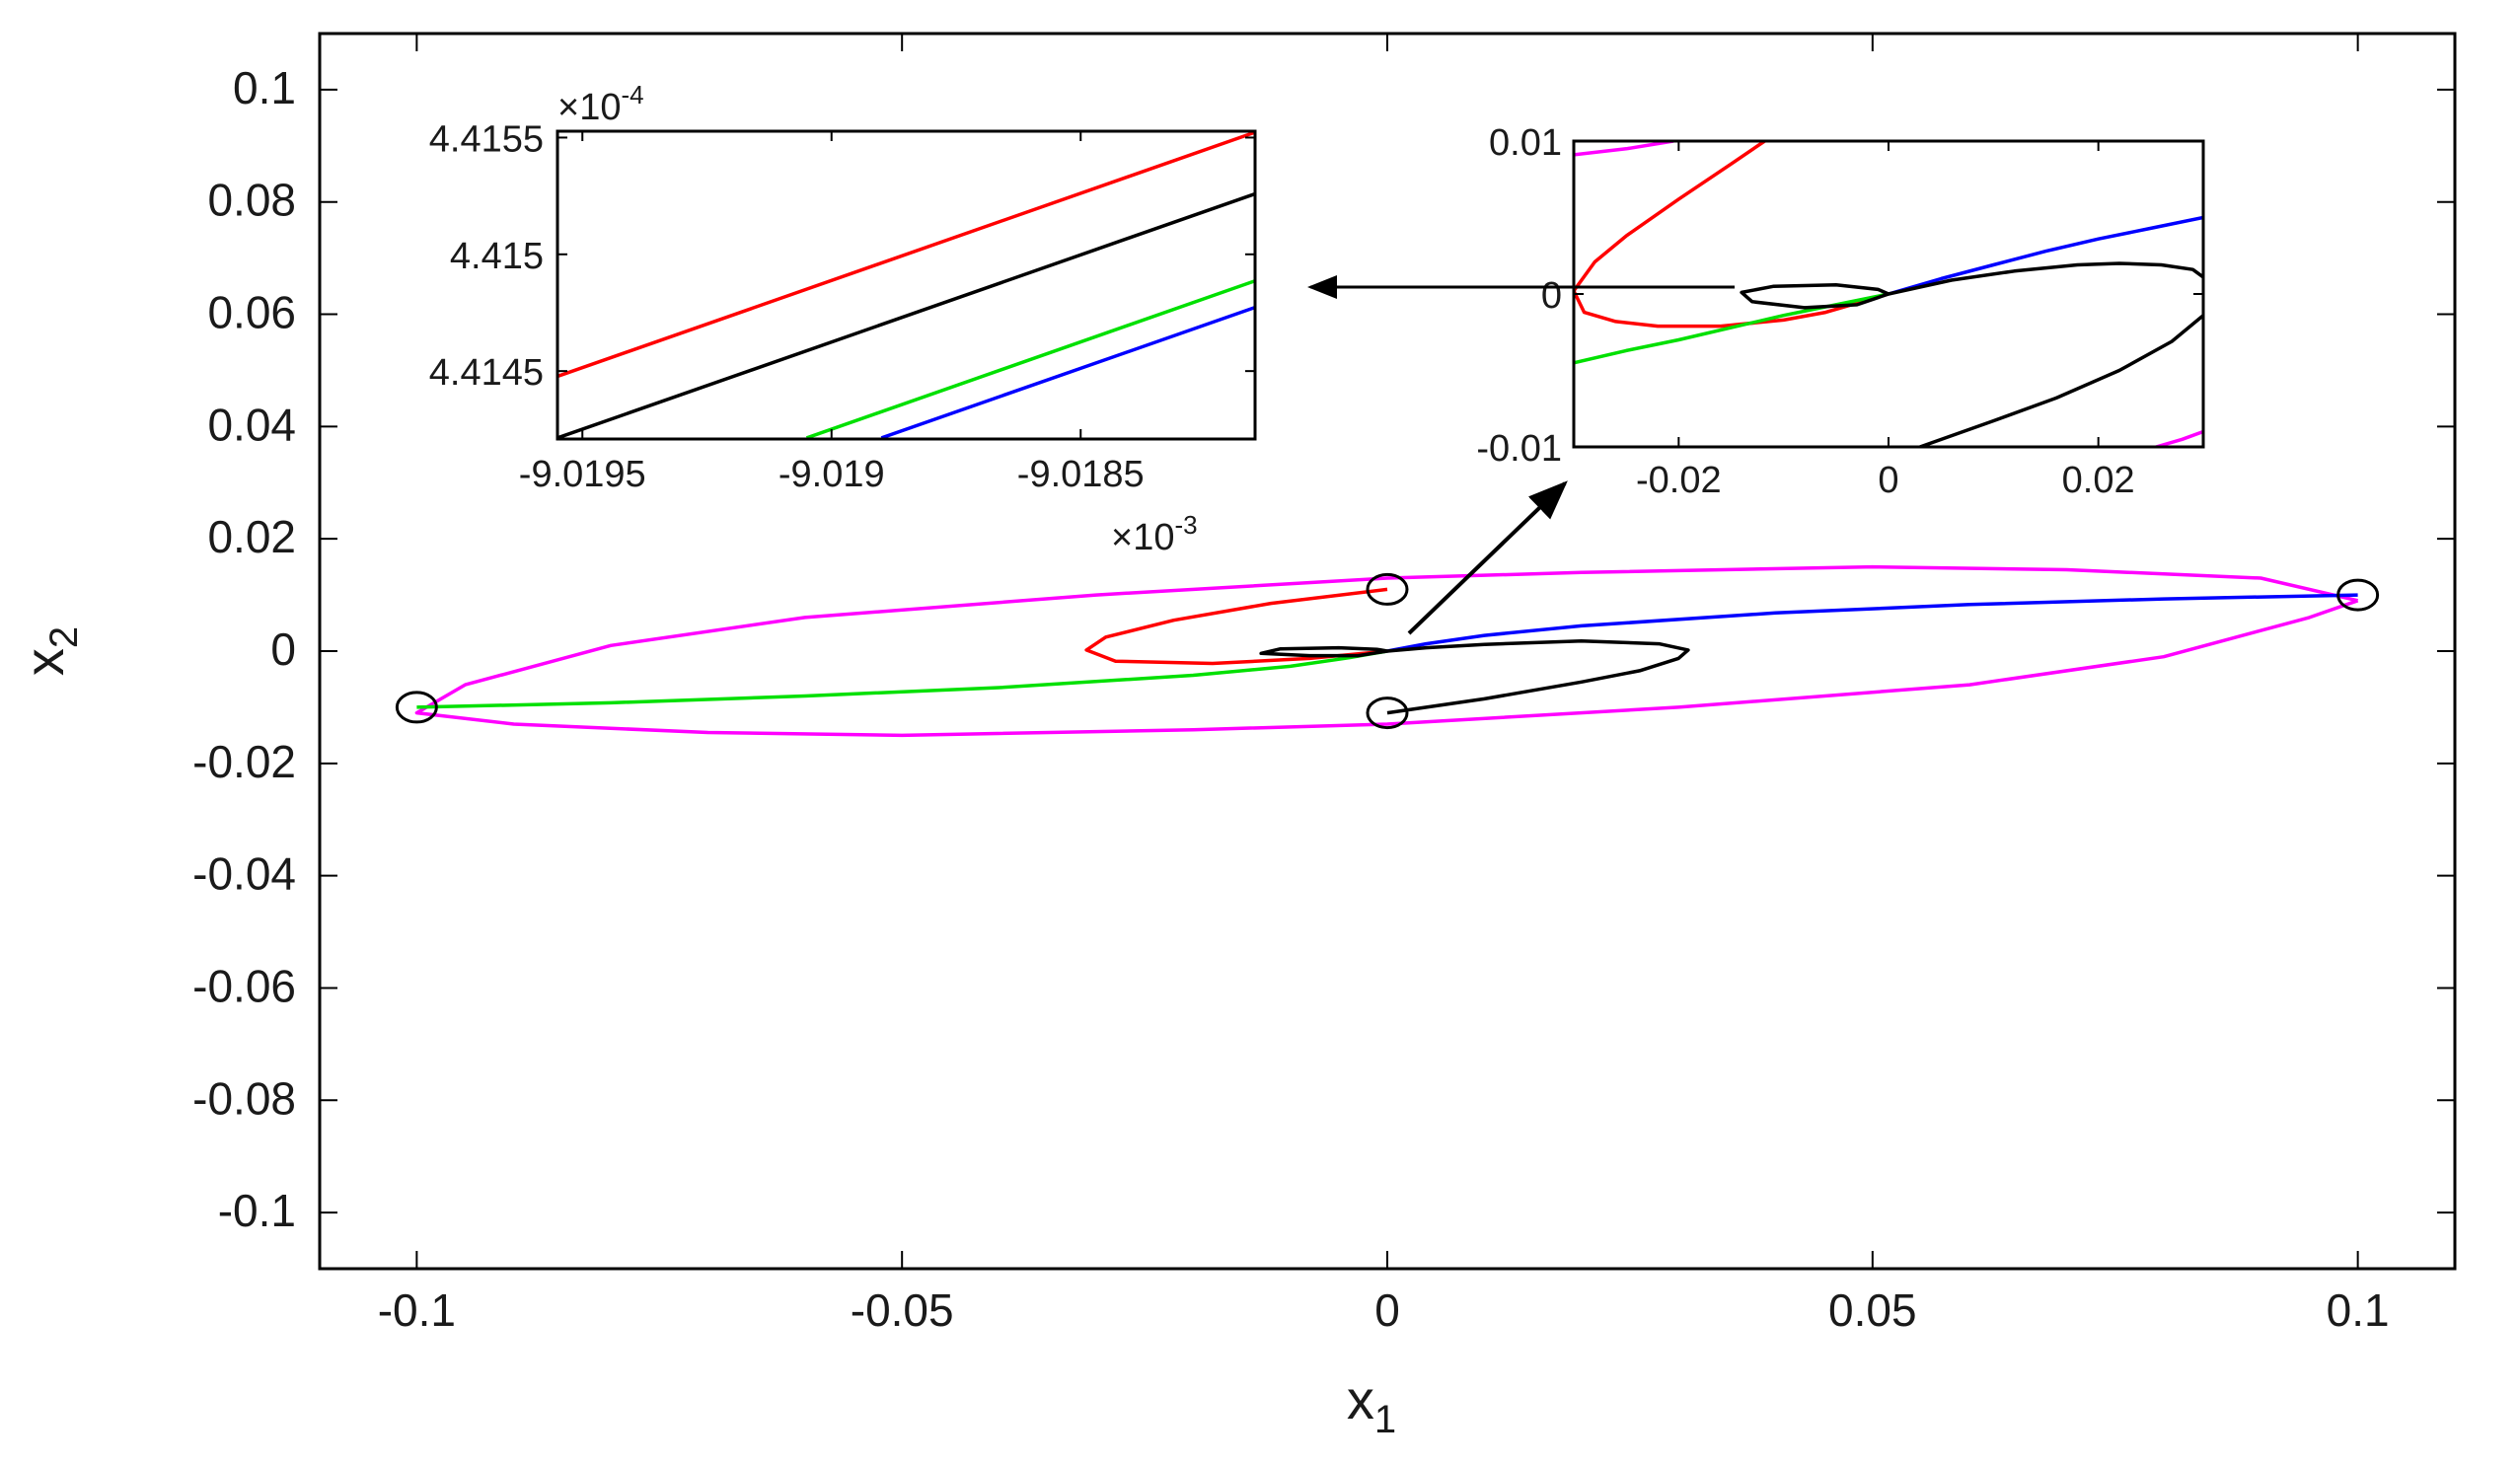 The height and width of the screenshot is (1465, 2520). What do you see at coordinates (244, 761) in the screenshot?
I see `main-y-tick-label: -0.02` at bounding box center [244, 761].